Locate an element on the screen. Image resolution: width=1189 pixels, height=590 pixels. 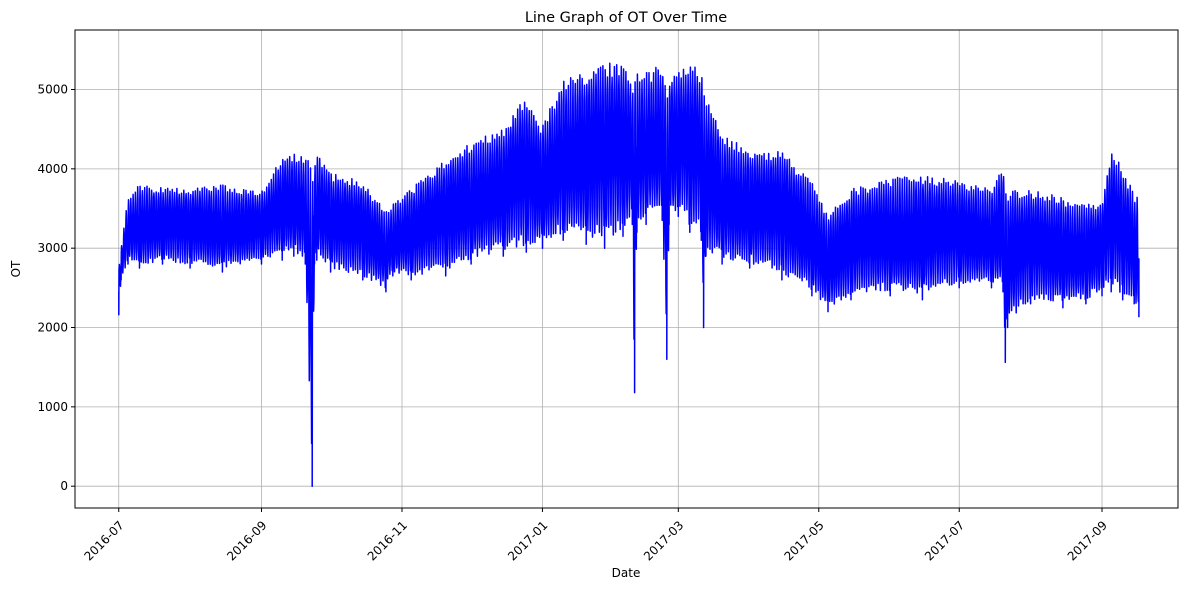
y-tick-label: 2000 is located at coordinates (52, 328).